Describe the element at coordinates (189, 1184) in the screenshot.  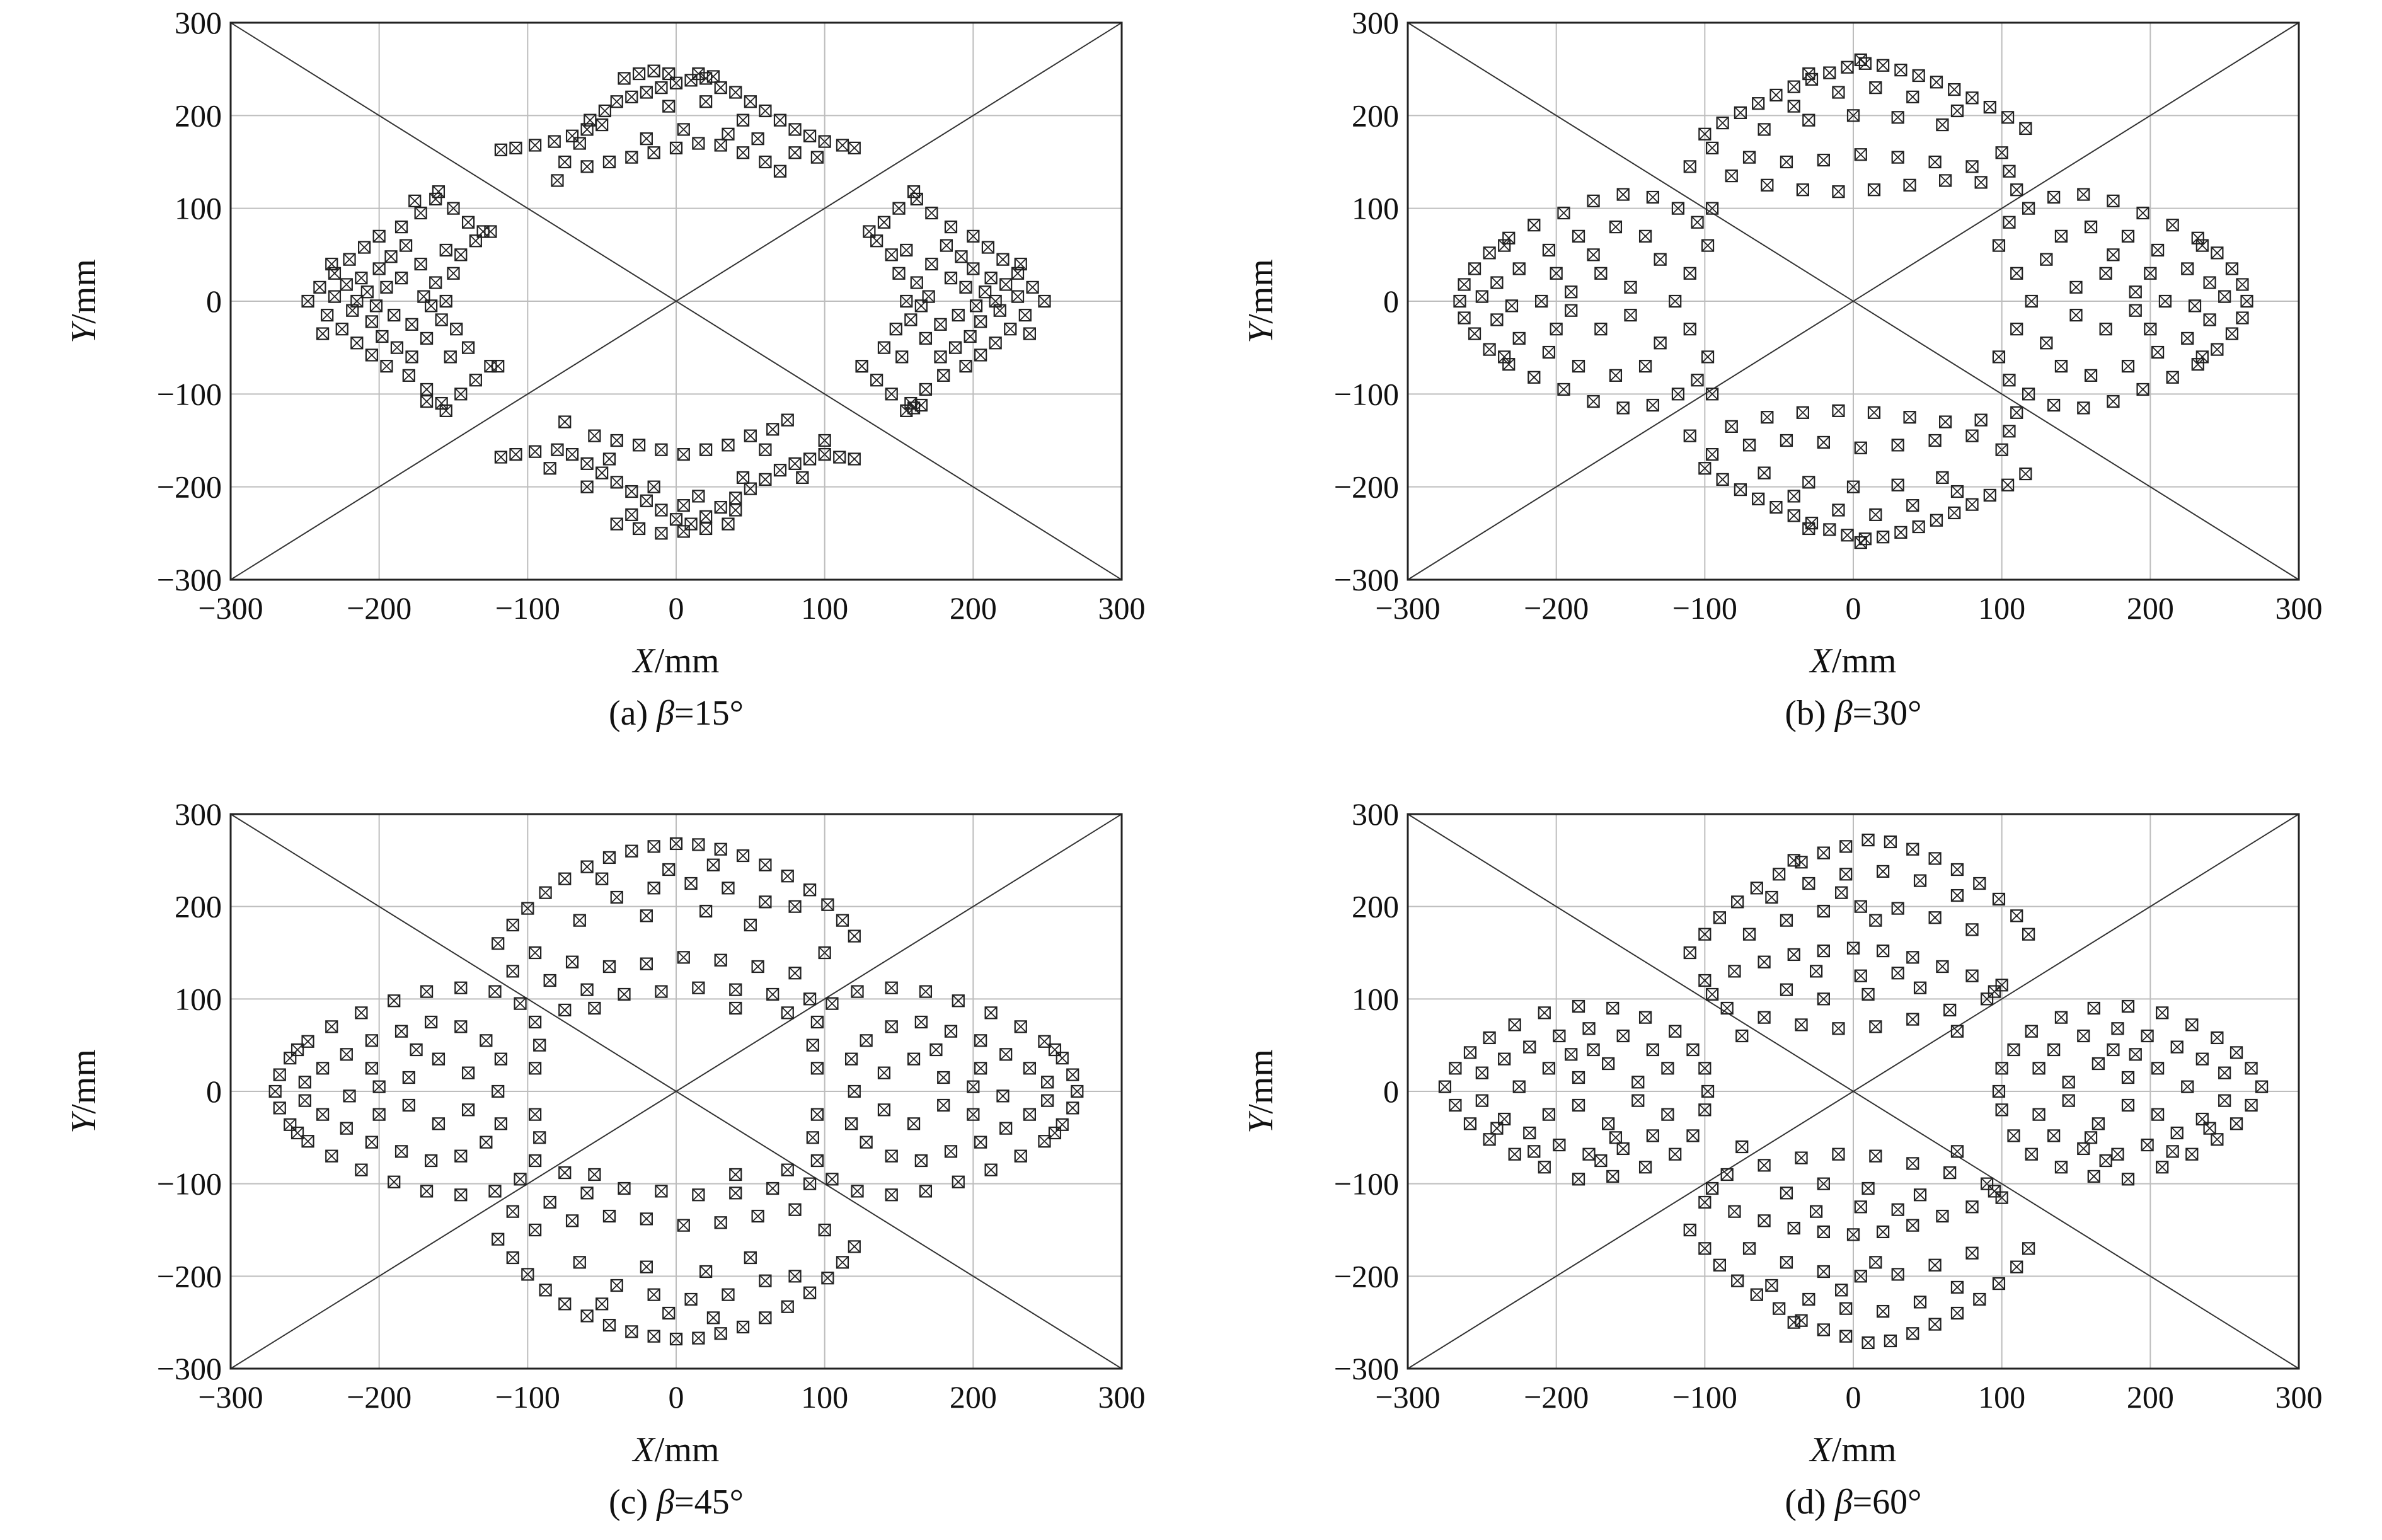
I see `y-tick-label: −100` at that location.